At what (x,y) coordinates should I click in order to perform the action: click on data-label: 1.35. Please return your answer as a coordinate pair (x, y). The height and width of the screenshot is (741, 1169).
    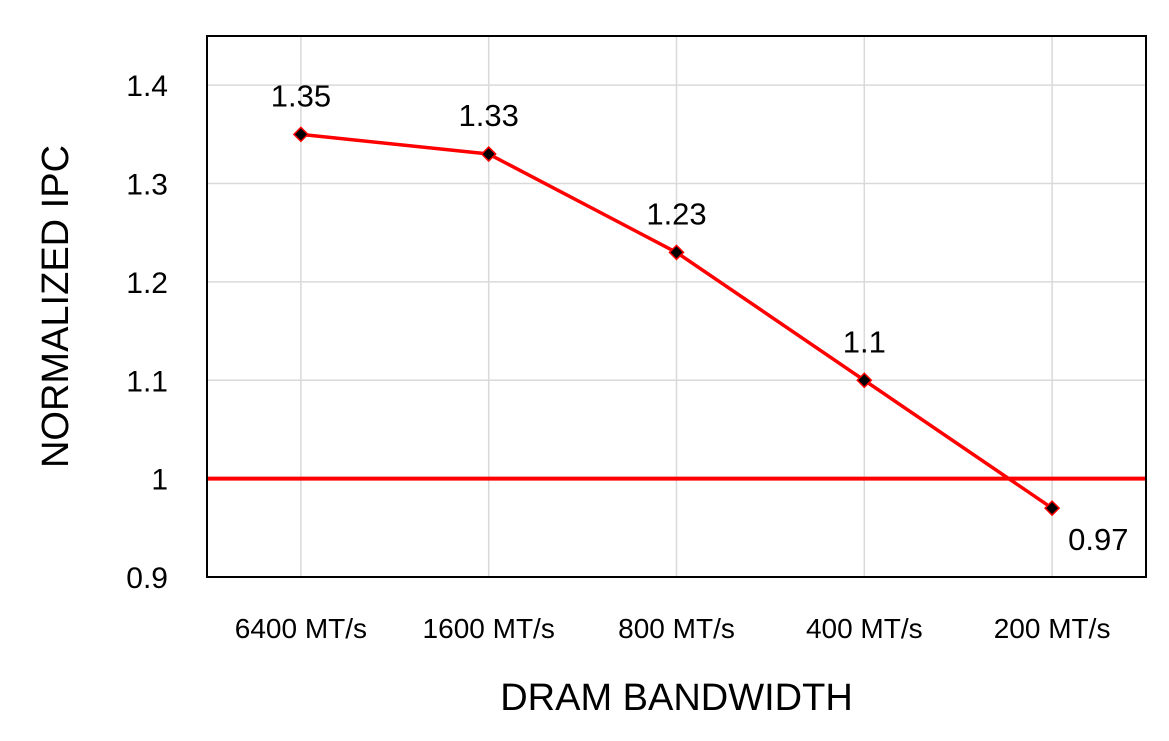
    Looking at the image, I should click on (301, 95).